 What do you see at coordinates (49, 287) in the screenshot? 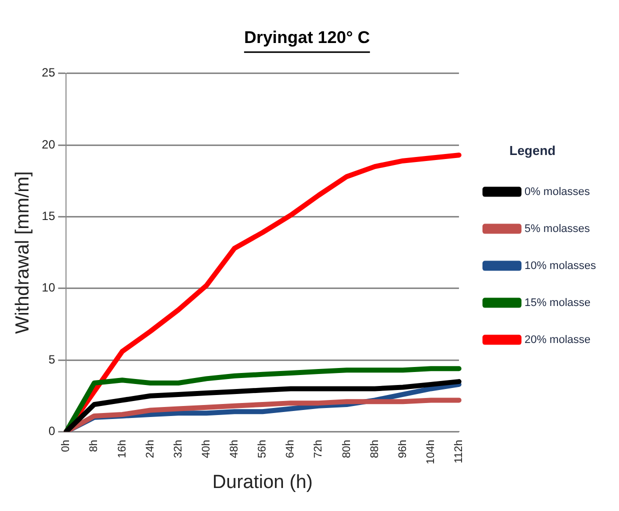
I see `y-tick-label: 10` at bounding box center [49, 287].